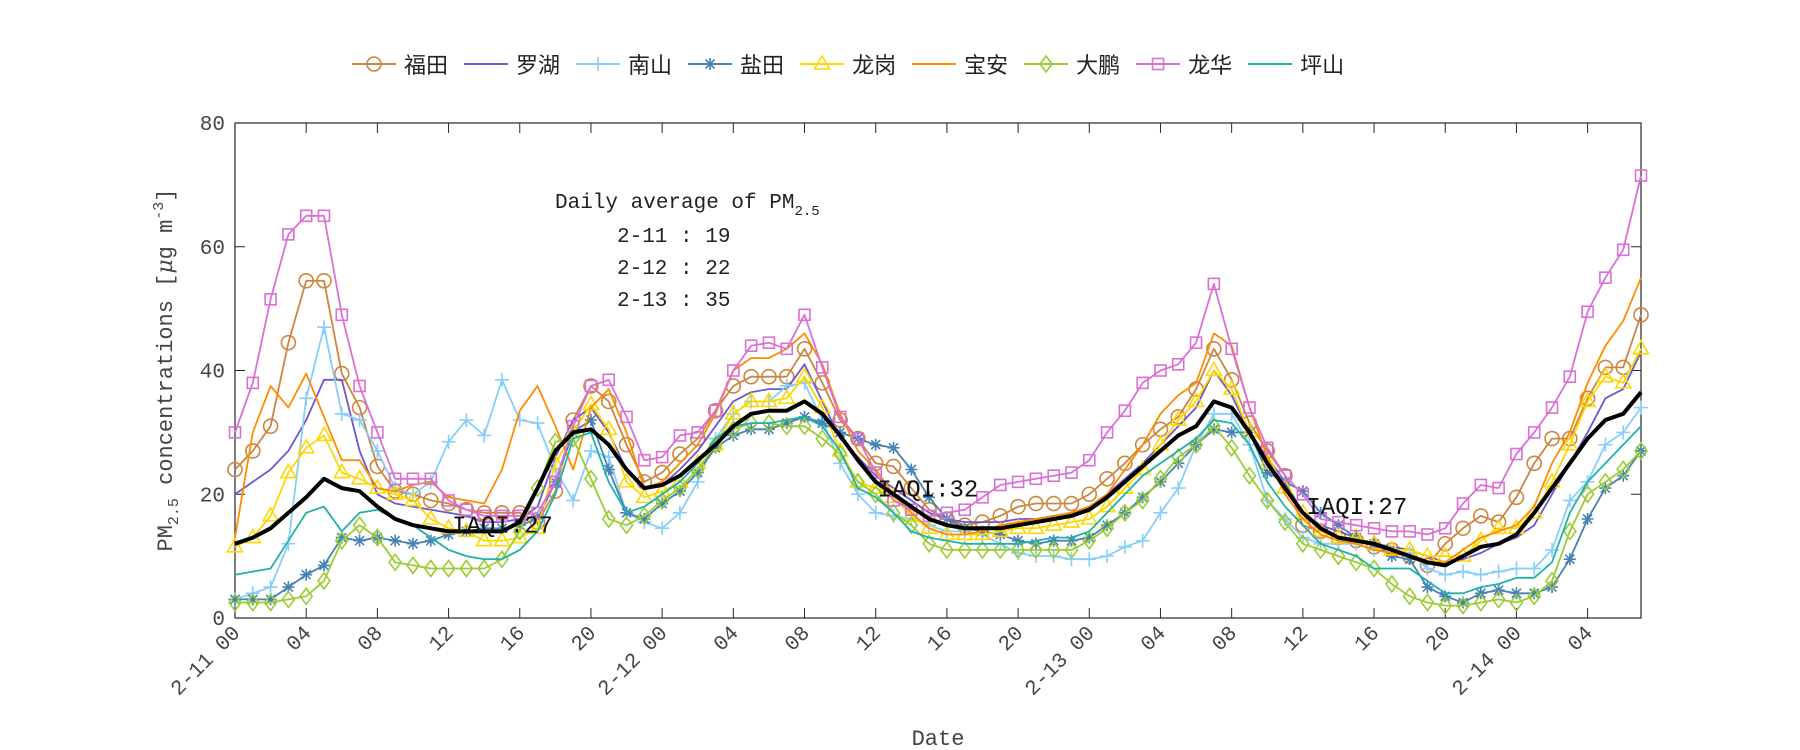  What do you see at coordinates (1295, 64) in the screenshot?
I see `legend-item: 坪山` at bounding box center [1295, 64].